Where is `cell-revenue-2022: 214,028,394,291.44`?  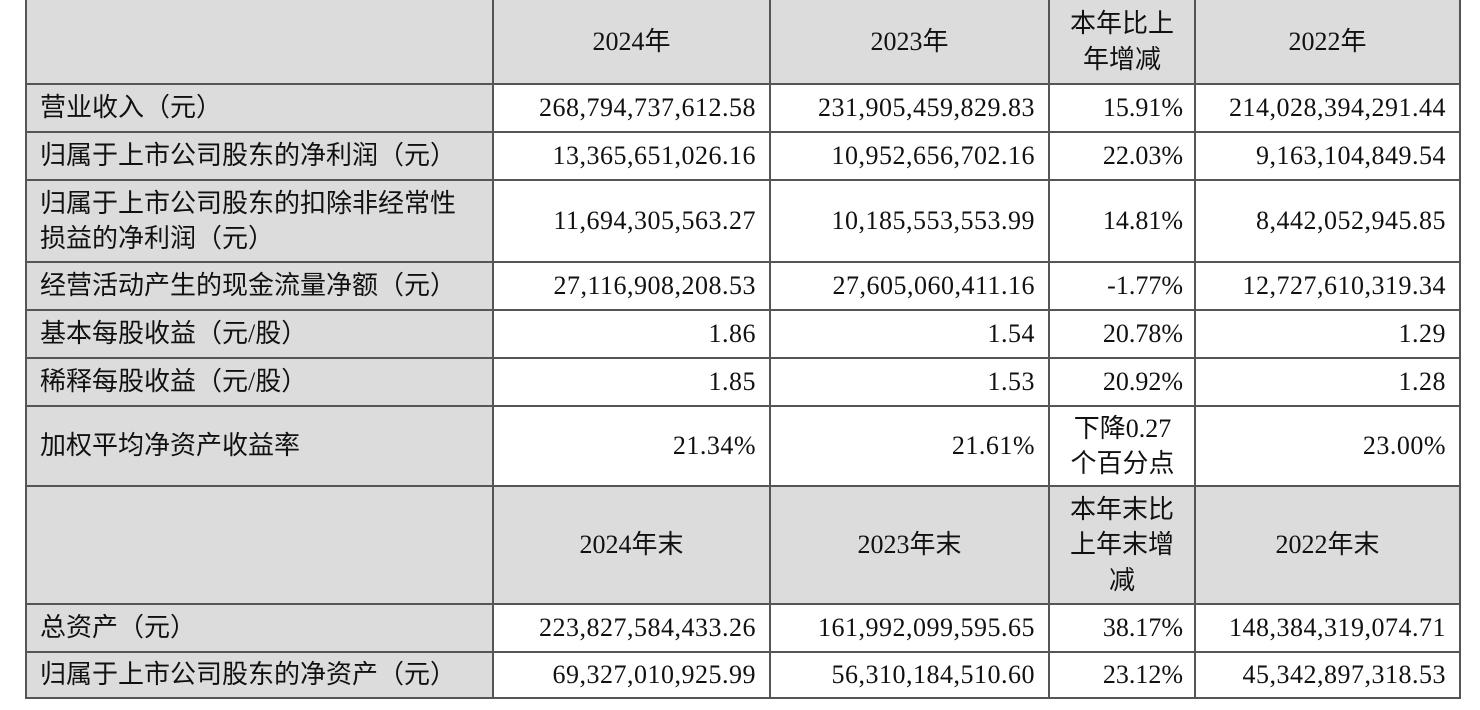 cell-revenue-2022: 214,028,394,291.44 is located at coordinates (1327, 108).